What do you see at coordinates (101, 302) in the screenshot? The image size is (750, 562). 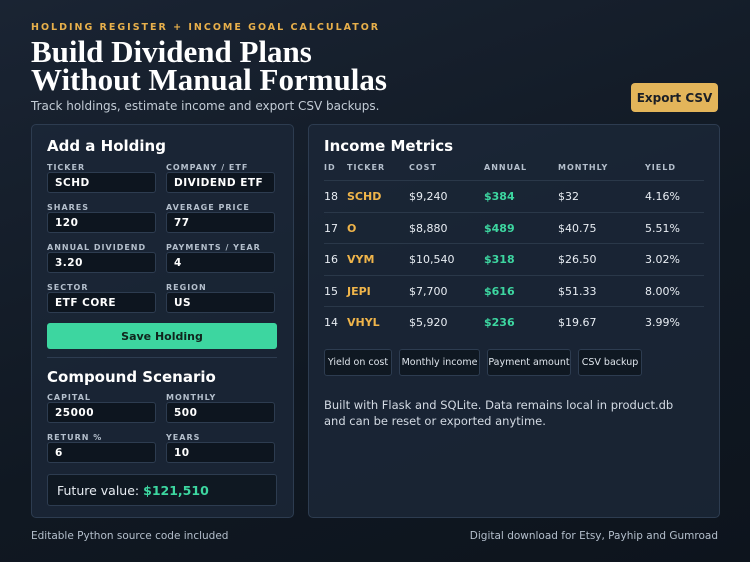 I see `field-input: ETF CORE` at bounding box center [101, 302].